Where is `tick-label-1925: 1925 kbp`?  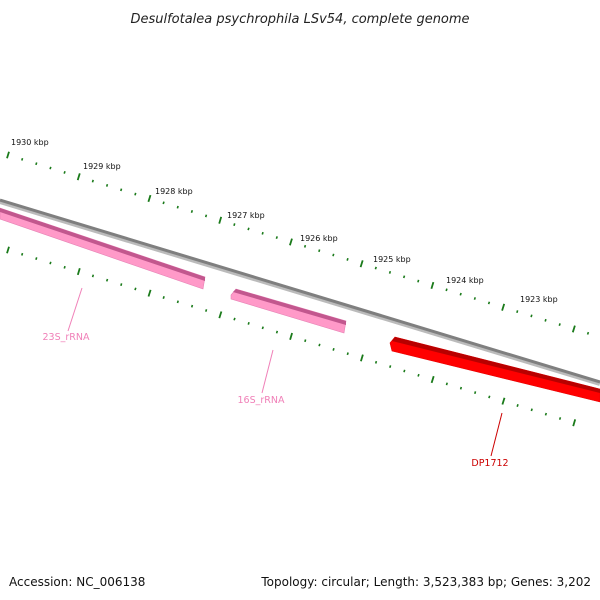
tick-label-1925: 1925 kbp is located at coordinates (392, 259).